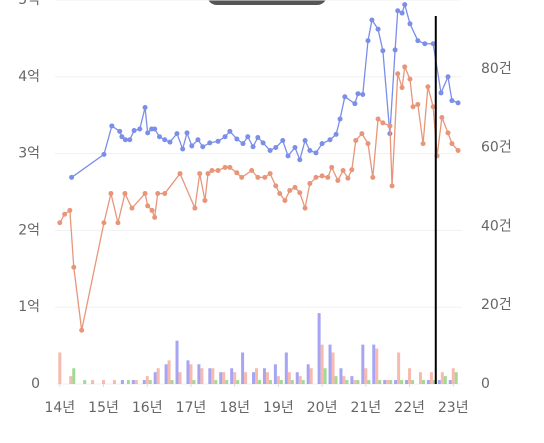 This screenshot has width=544, height=443. Describe the element at coordinates (59, 408) in the screenshot. I see `x-tick-label: 14년` at that location.